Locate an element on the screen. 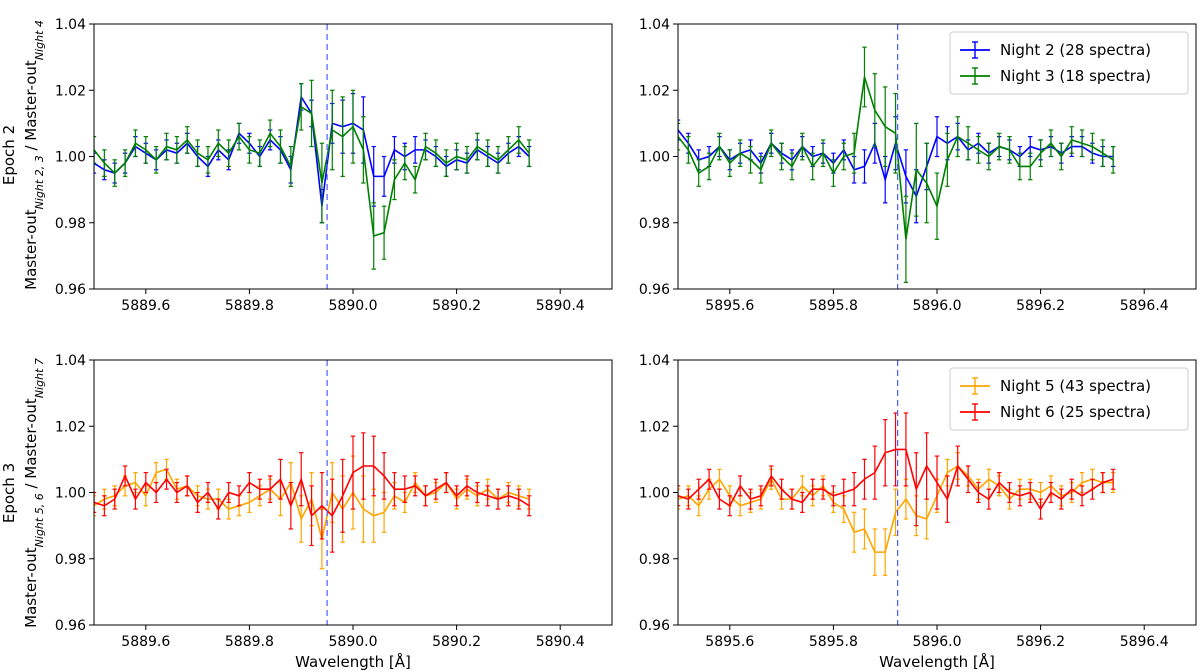 The width and height of the screenshot is (1200, 672). ylabel-epoch3: Master-outNight 5, 6 / Master-outNight 7 is located at coordinates (34, 493).